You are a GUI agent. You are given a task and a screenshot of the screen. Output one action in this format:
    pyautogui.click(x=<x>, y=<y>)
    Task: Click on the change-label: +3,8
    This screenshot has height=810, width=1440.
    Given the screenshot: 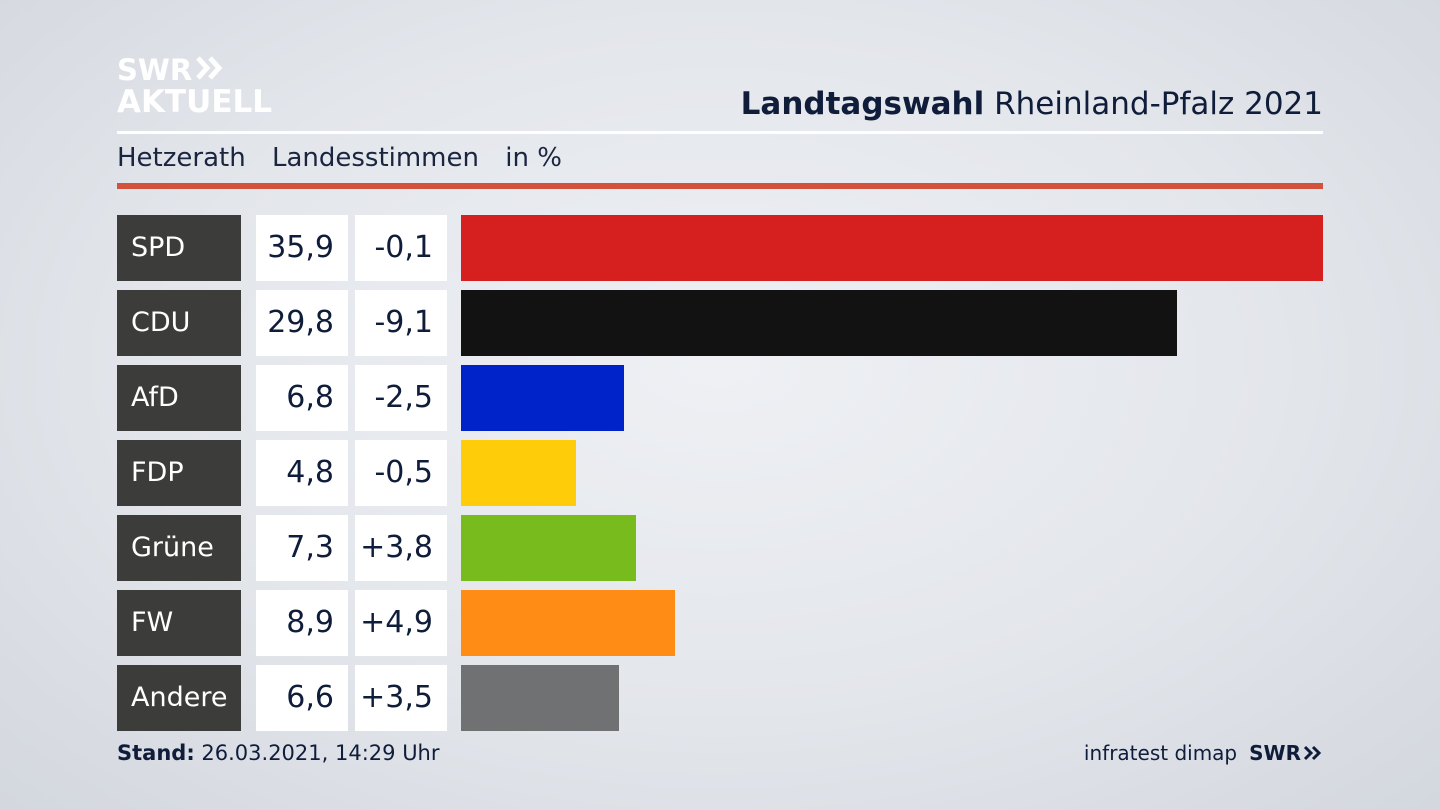 What is the action you would take?
    pyautogui.click(x=401, y=548)
    